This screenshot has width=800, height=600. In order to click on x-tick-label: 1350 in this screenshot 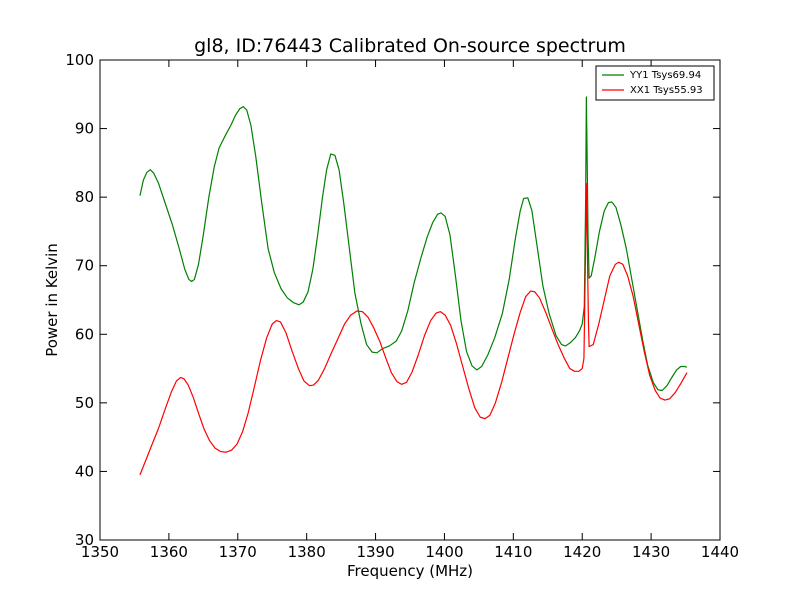, I will do `click(100, 552)`.